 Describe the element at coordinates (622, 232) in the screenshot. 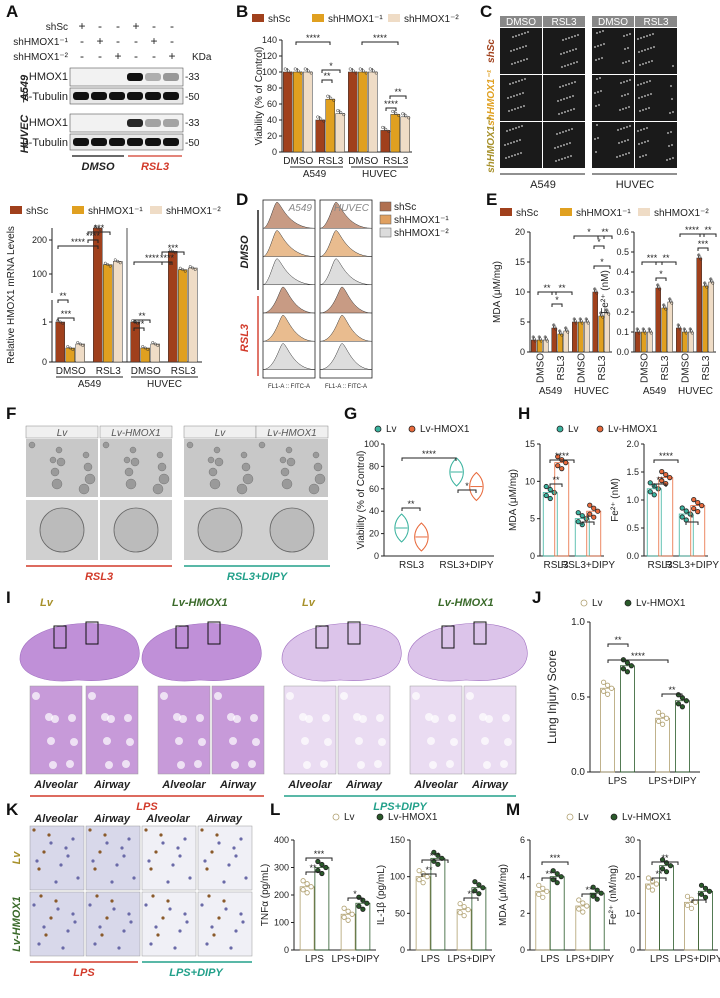

I see `y-tick-label: 0.6` at that location.